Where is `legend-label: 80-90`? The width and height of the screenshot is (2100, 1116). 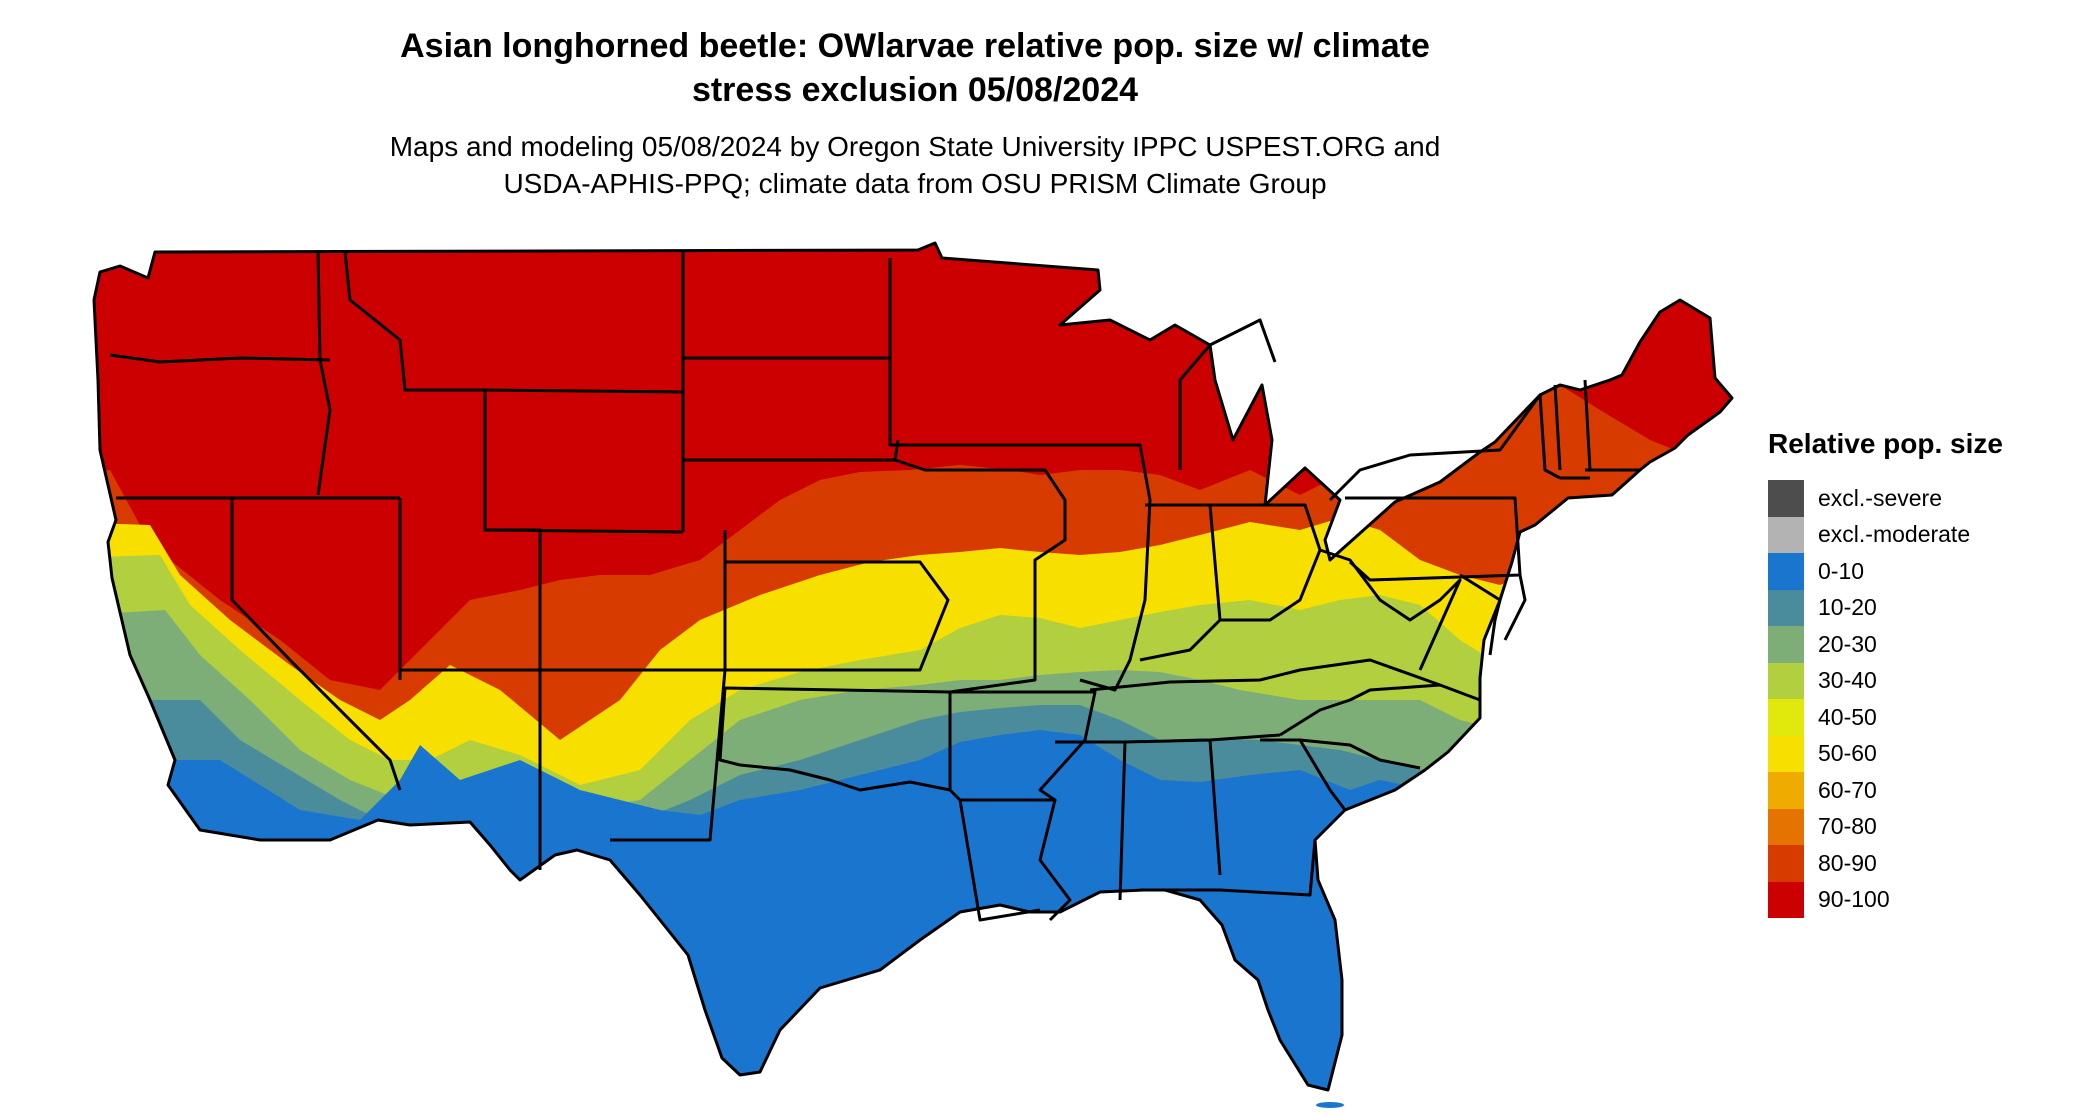
legend-label: 80-90 is located at coordinates (1847, 862).